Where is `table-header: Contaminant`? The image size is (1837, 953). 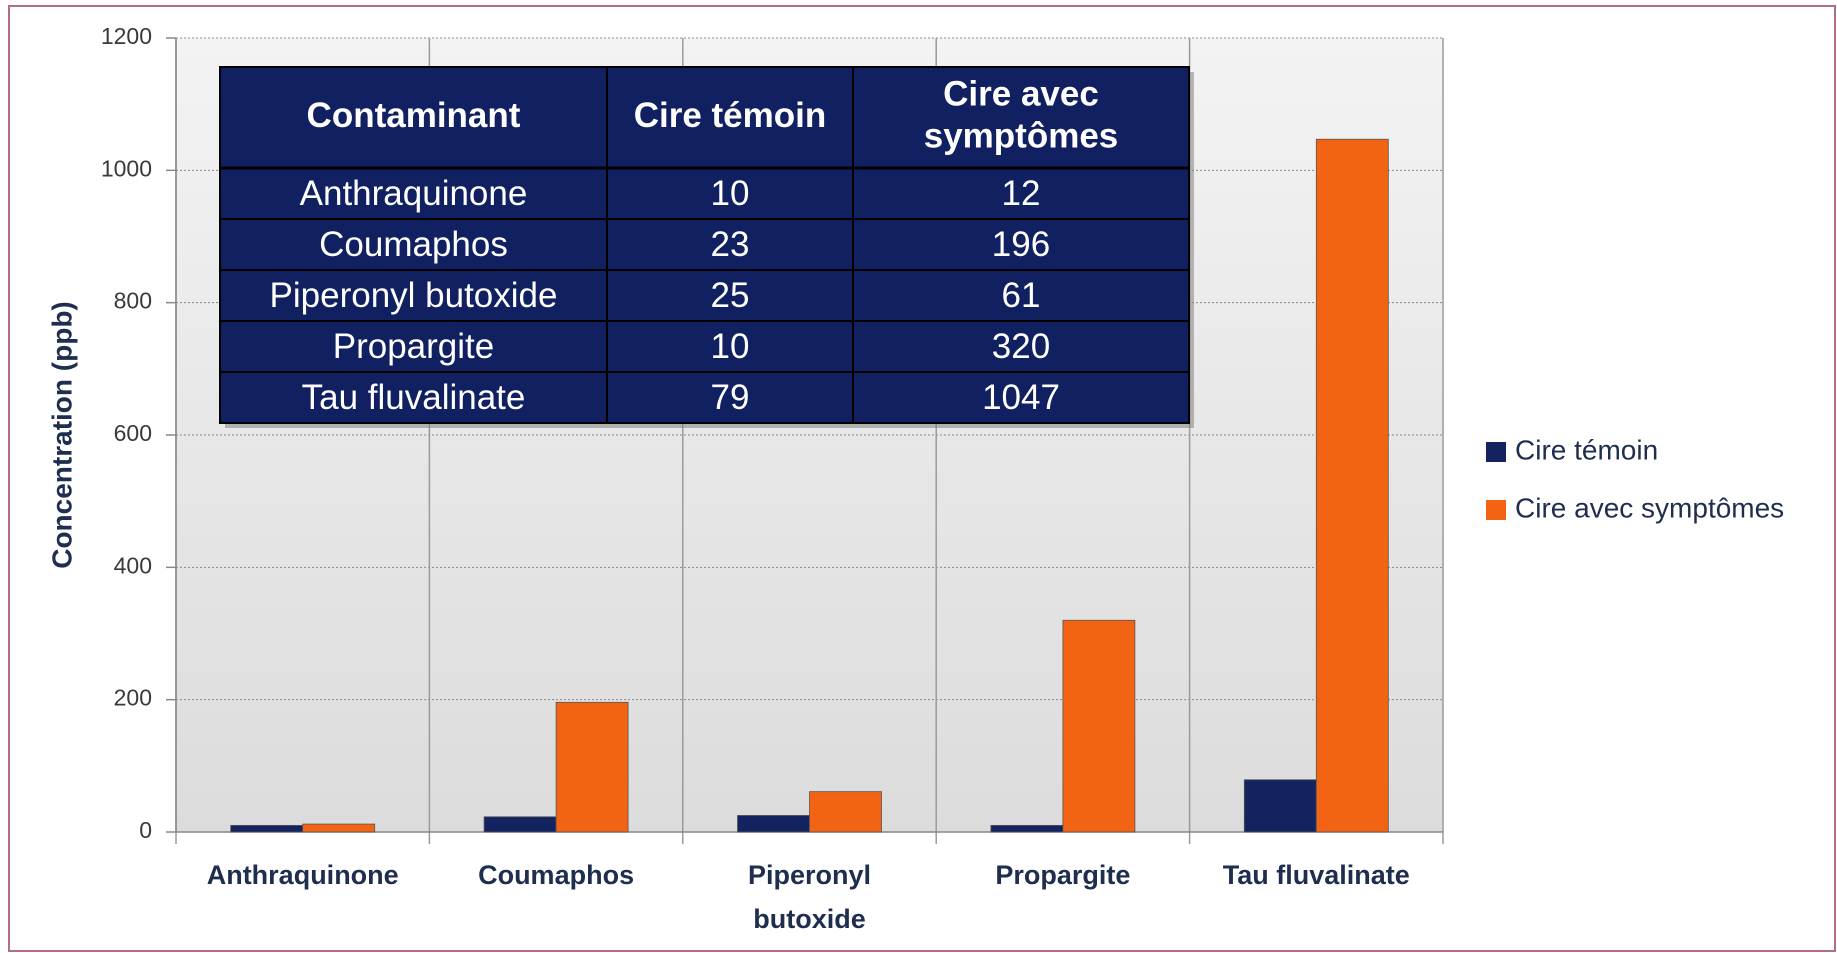
table-header: Contaminant is located at coordinates (414, 115).